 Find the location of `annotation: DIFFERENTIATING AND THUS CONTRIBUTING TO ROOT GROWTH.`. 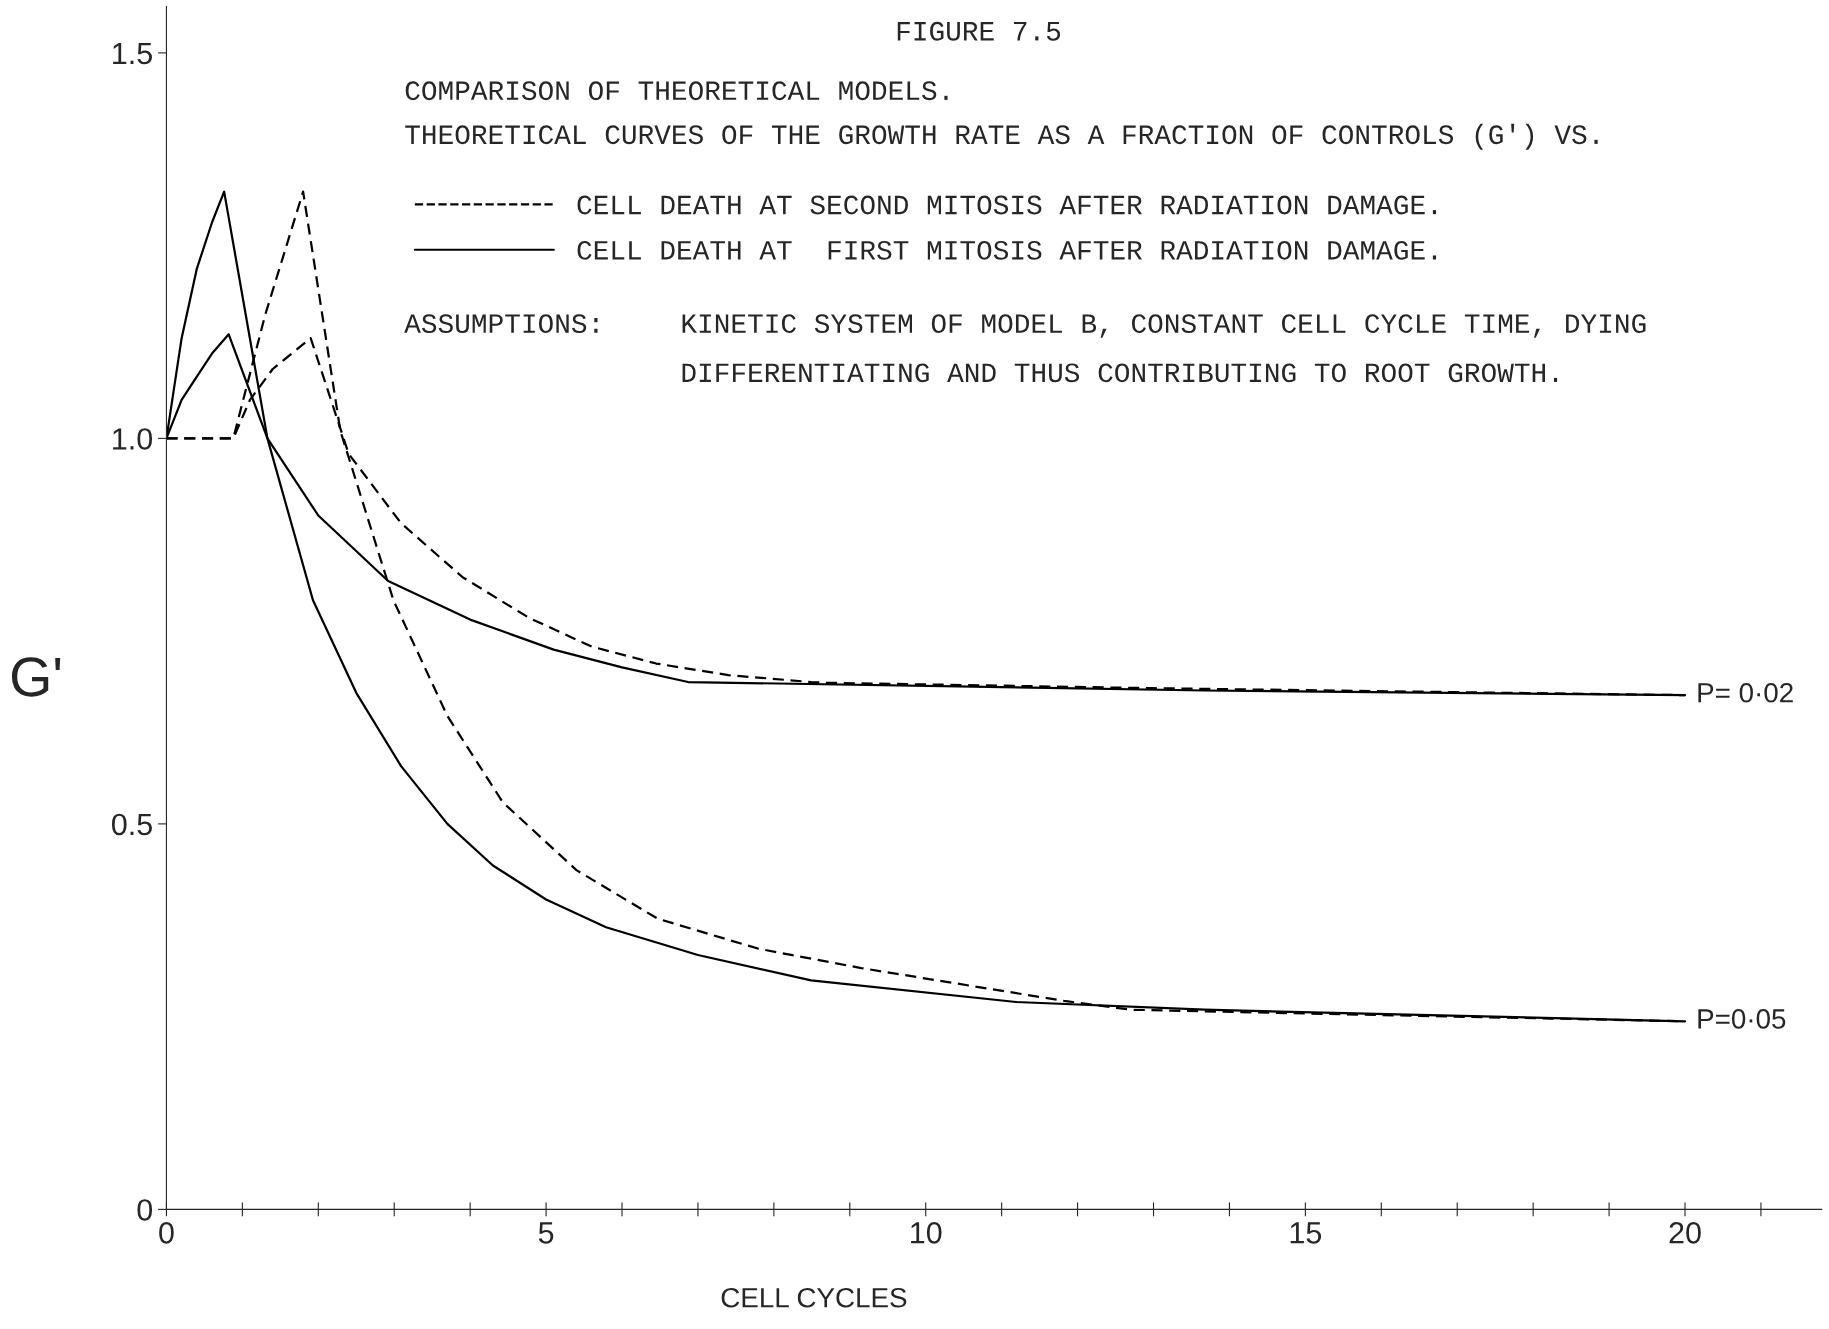

annotation: DIFFERENTIATING AND THUS CONTRIBUTING TO ROOT GROWTH. is located at coordinates (1120, 373).